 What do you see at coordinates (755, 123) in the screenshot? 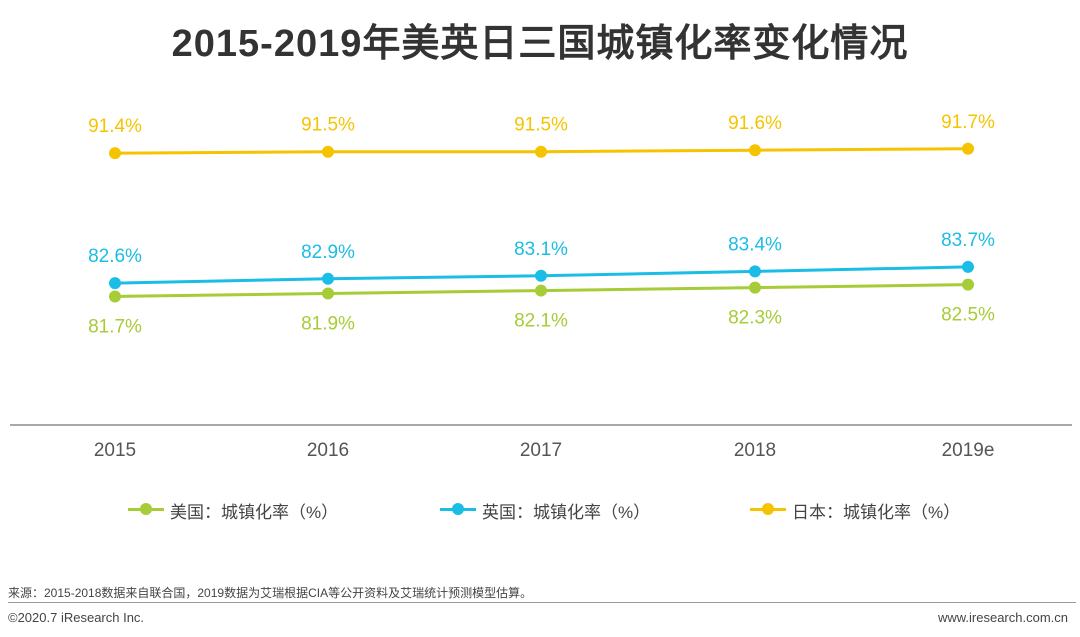
I see `data-label: 91.6%` at bounding box center [755, 123].